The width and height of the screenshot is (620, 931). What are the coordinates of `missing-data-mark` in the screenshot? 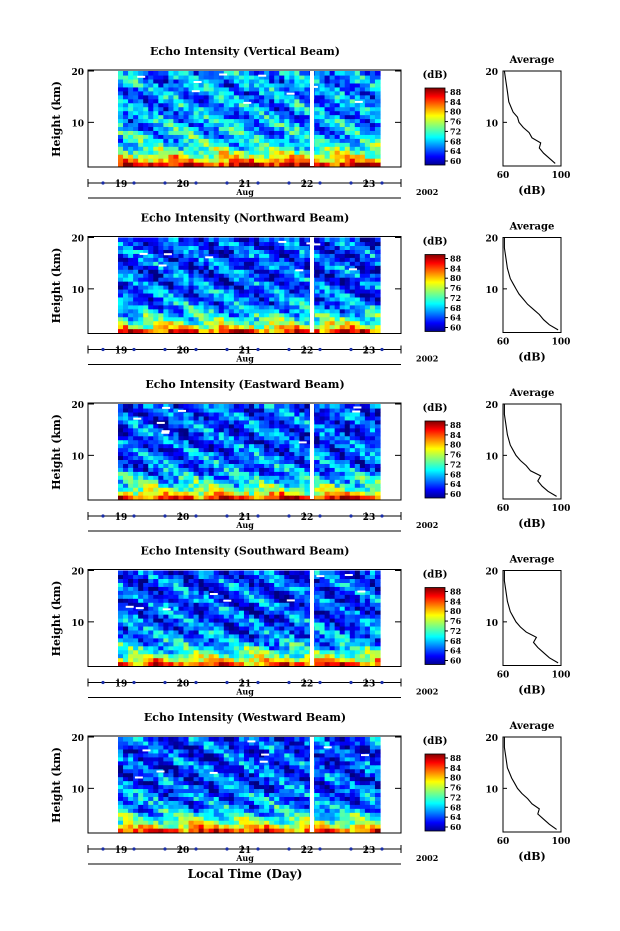 It's located at (182, 410).